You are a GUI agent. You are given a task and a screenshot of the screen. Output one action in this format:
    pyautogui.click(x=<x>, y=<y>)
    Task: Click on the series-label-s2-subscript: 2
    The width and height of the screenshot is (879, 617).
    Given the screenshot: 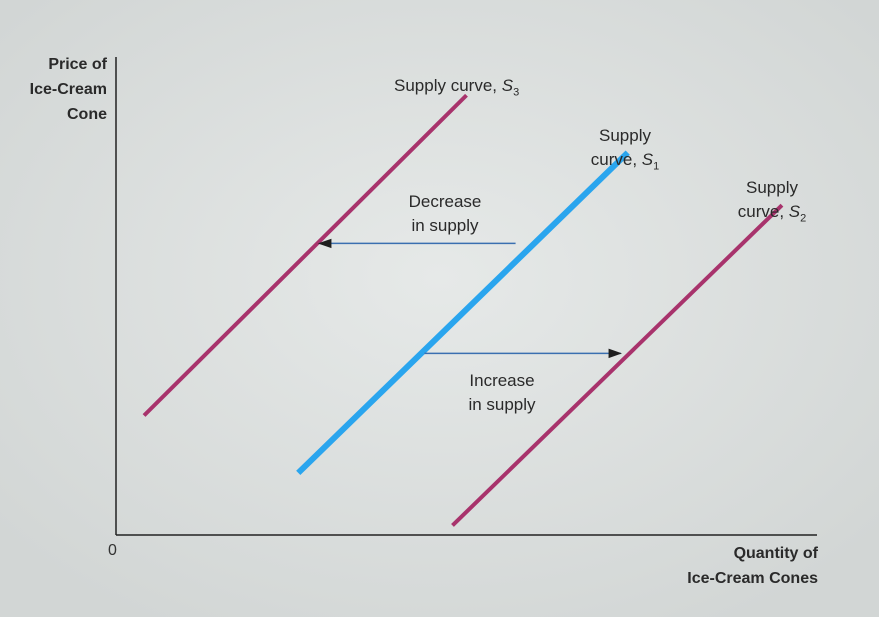 What is the action you would take?
    pyautogui.click(x=803, y=218)
    